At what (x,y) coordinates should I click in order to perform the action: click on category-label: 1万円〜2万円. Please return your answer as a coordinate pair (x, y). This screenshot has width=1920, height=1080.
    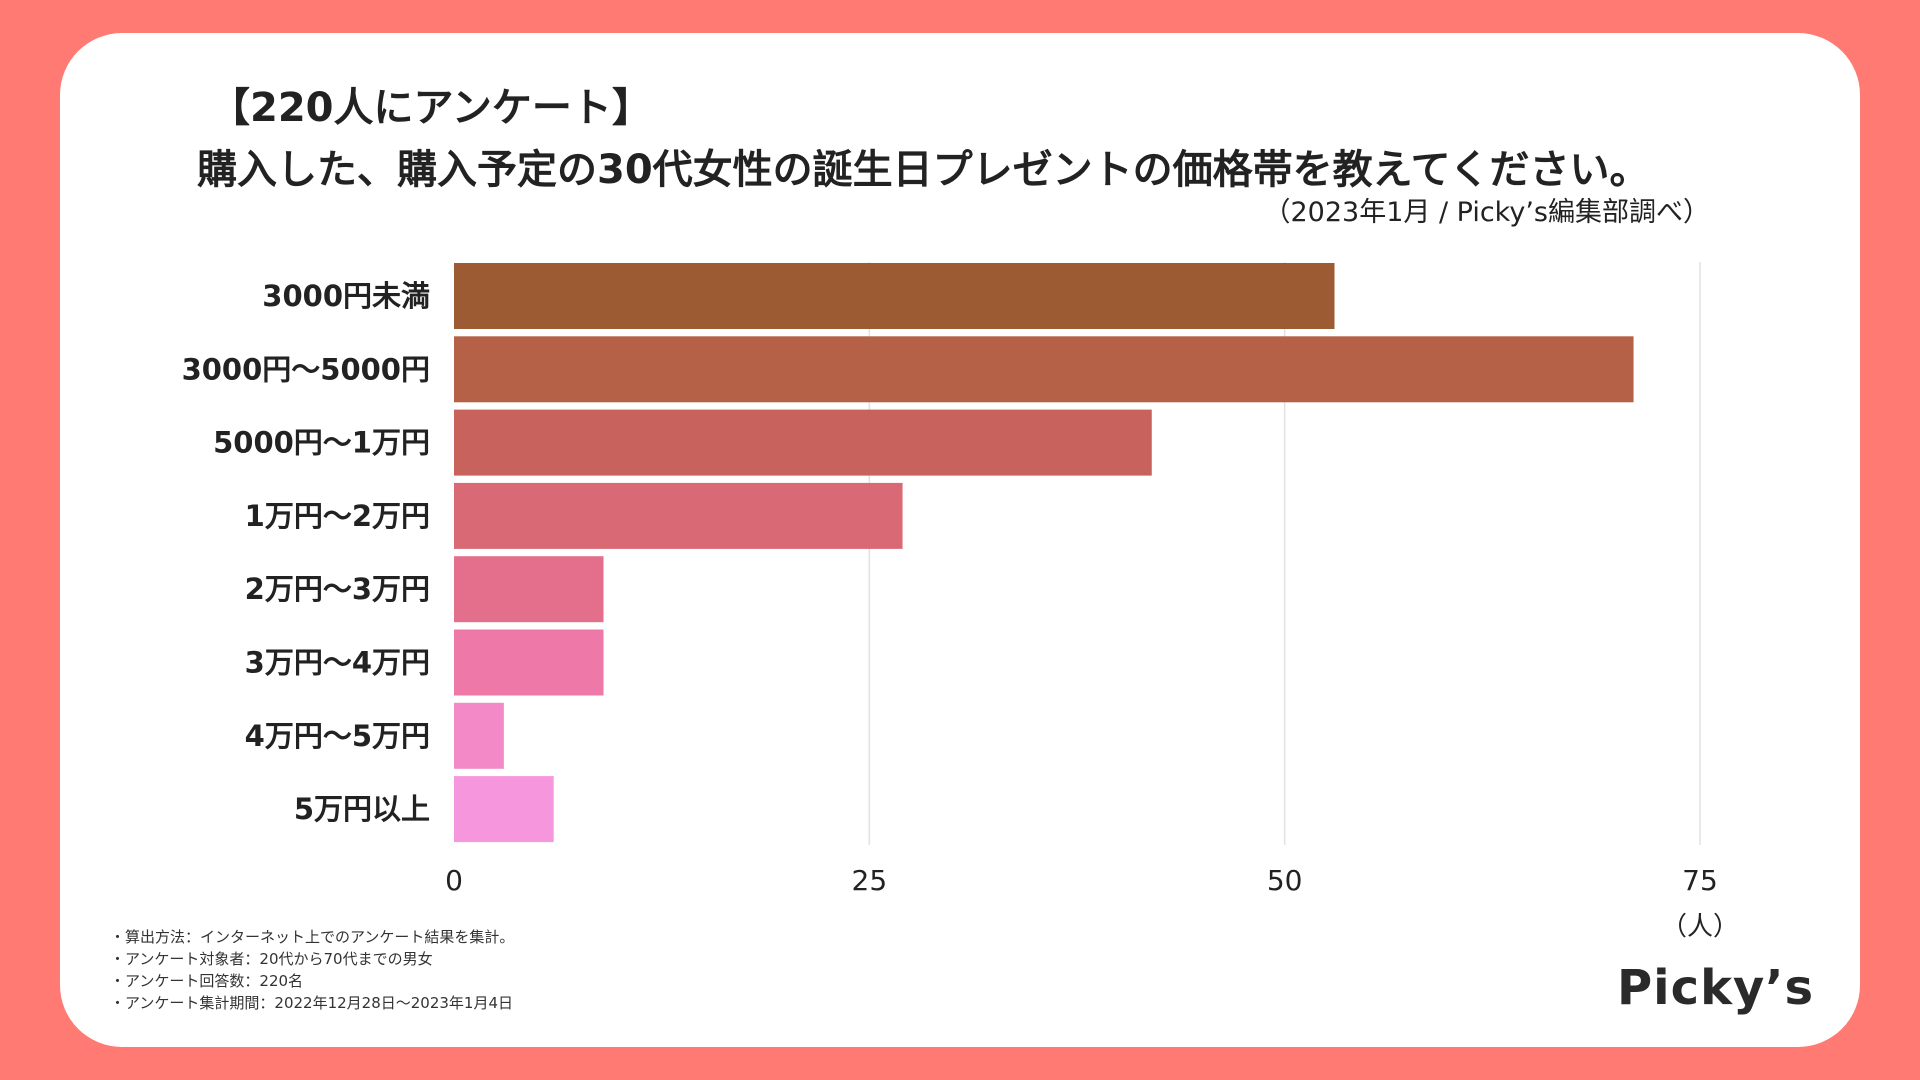
    Looking at the image, I should click on (337, 516).